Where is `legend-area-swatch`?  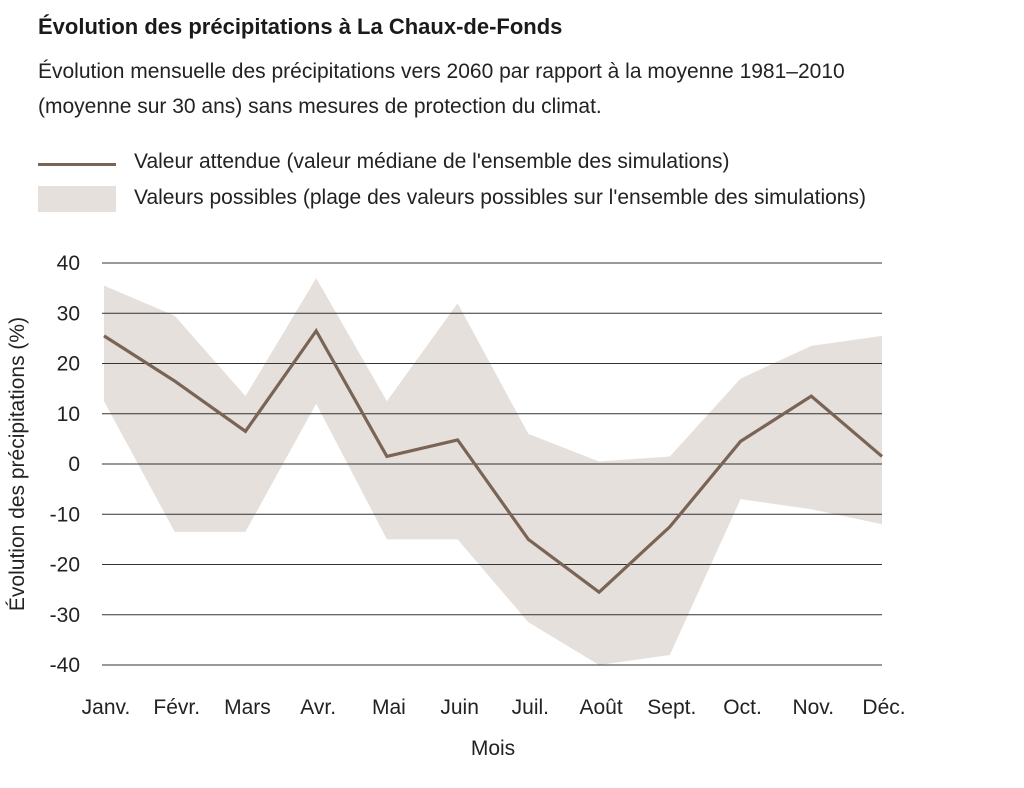 legend-area-swatch is located at coordinates (77, 199).